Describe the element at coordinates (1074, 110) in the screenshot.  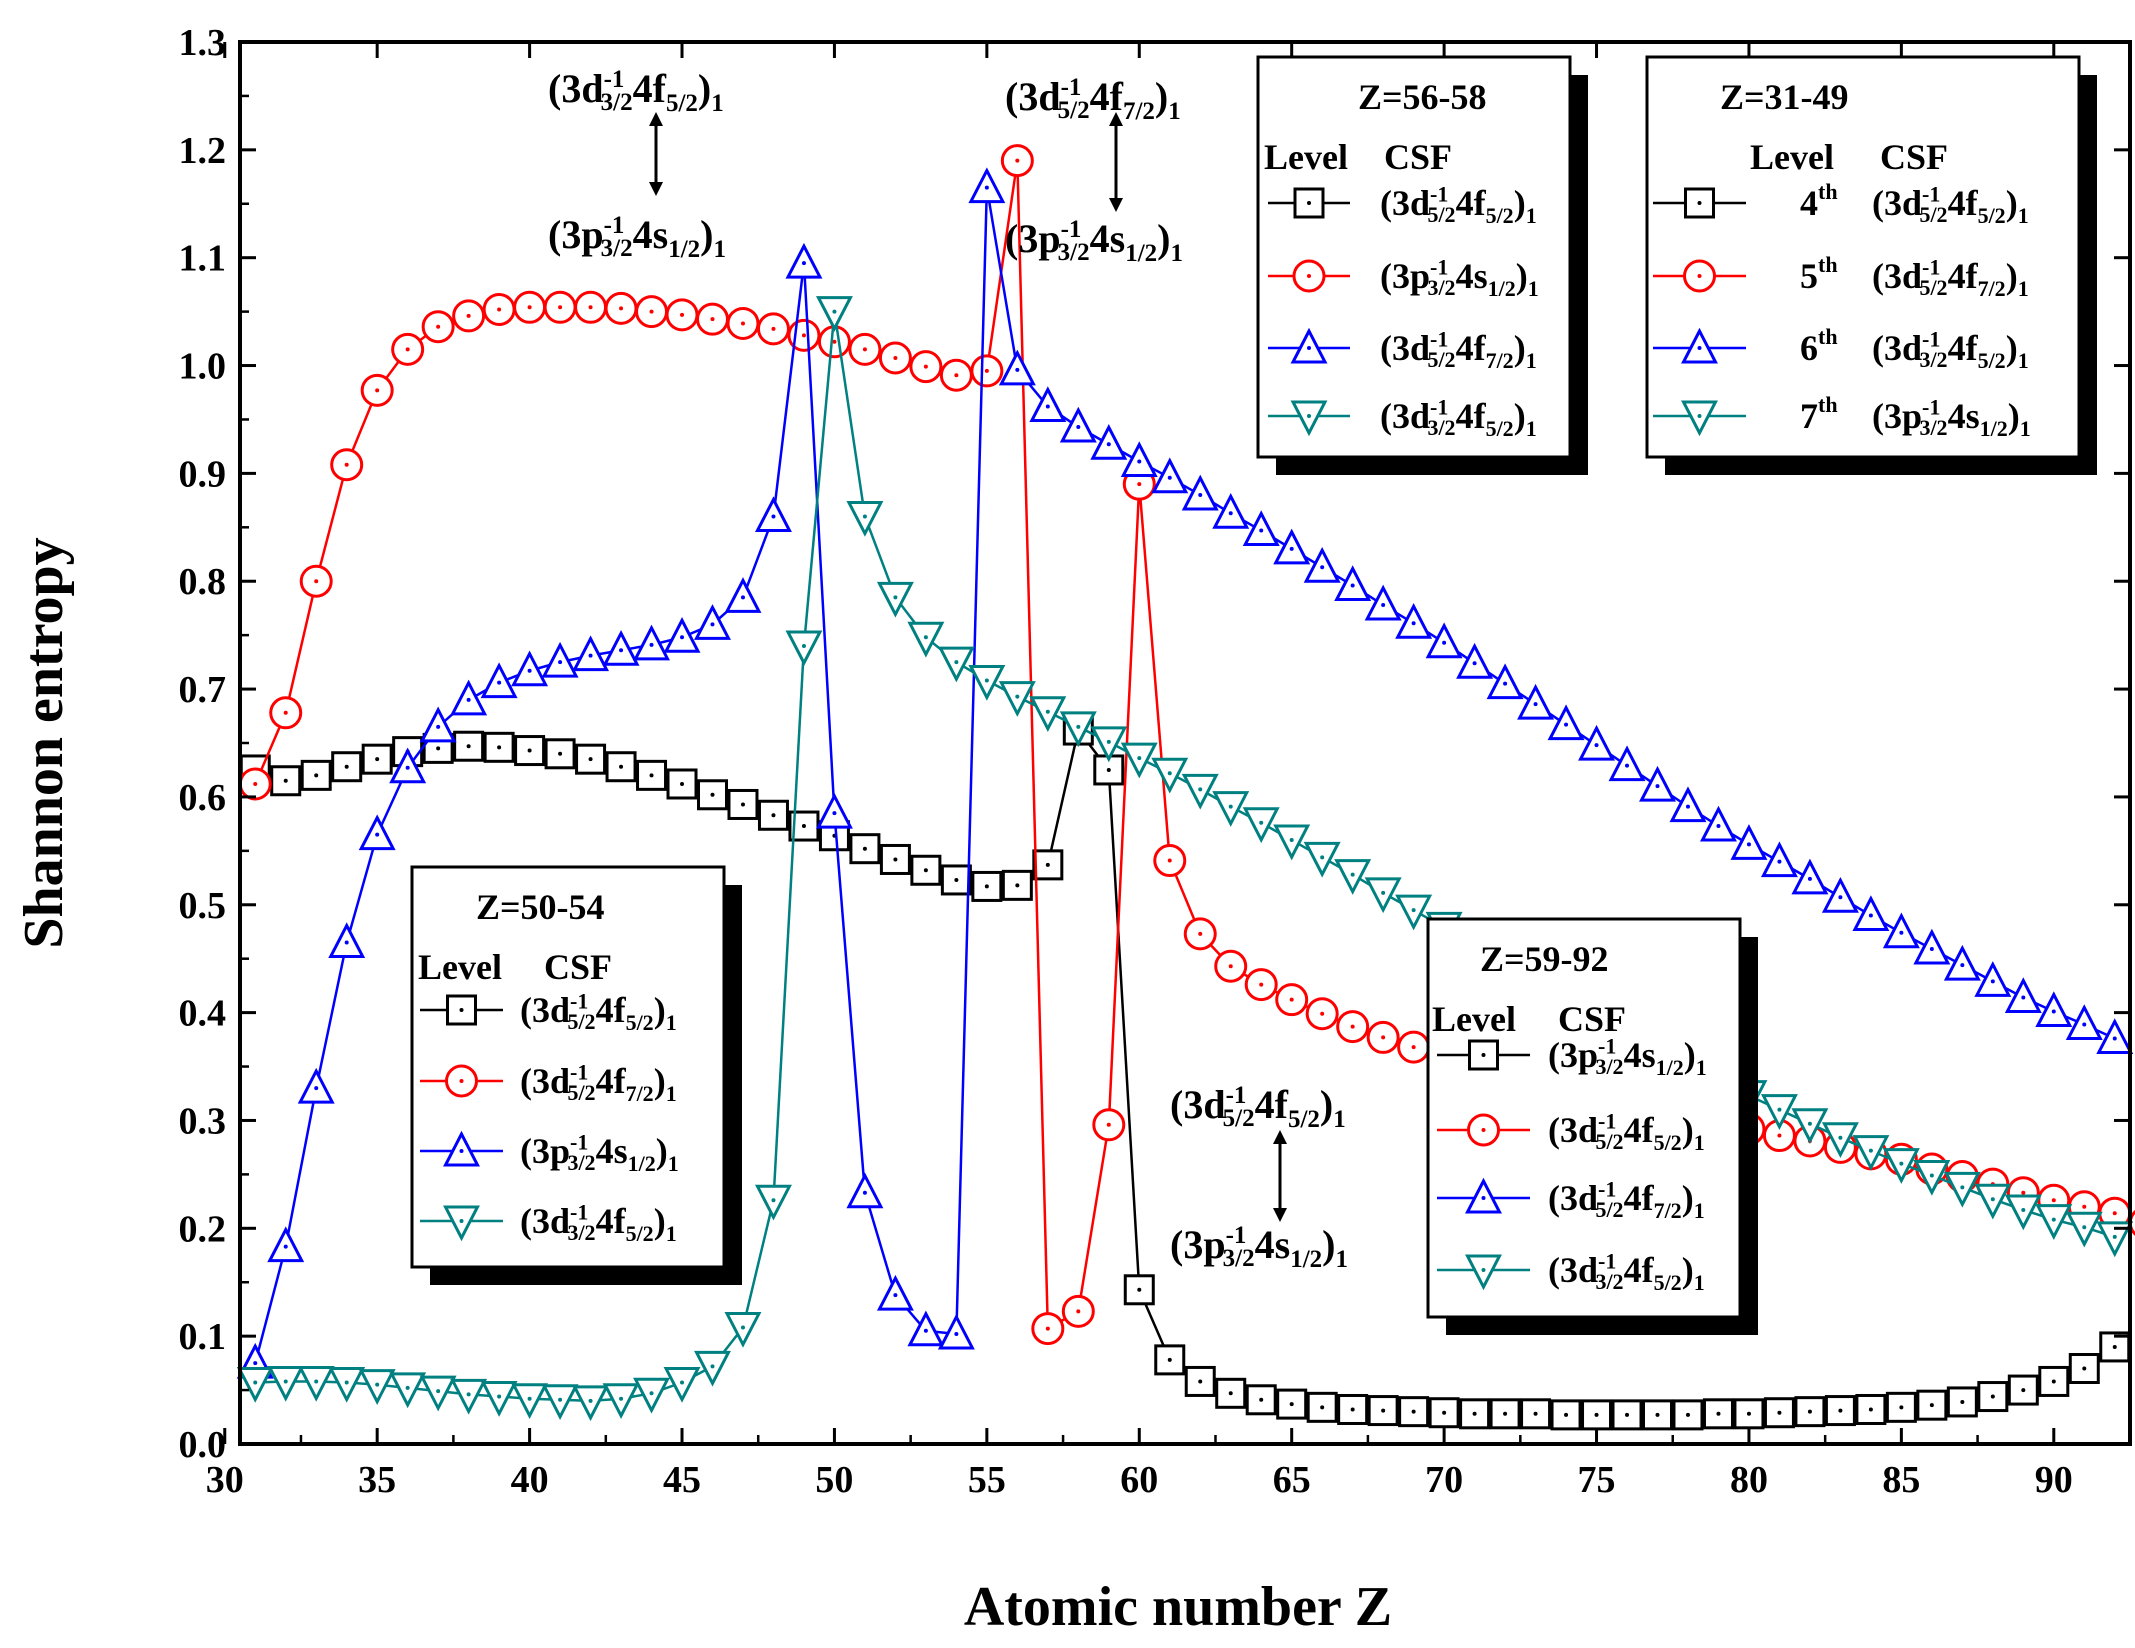
I see `csf-part: 5/2` at that location.